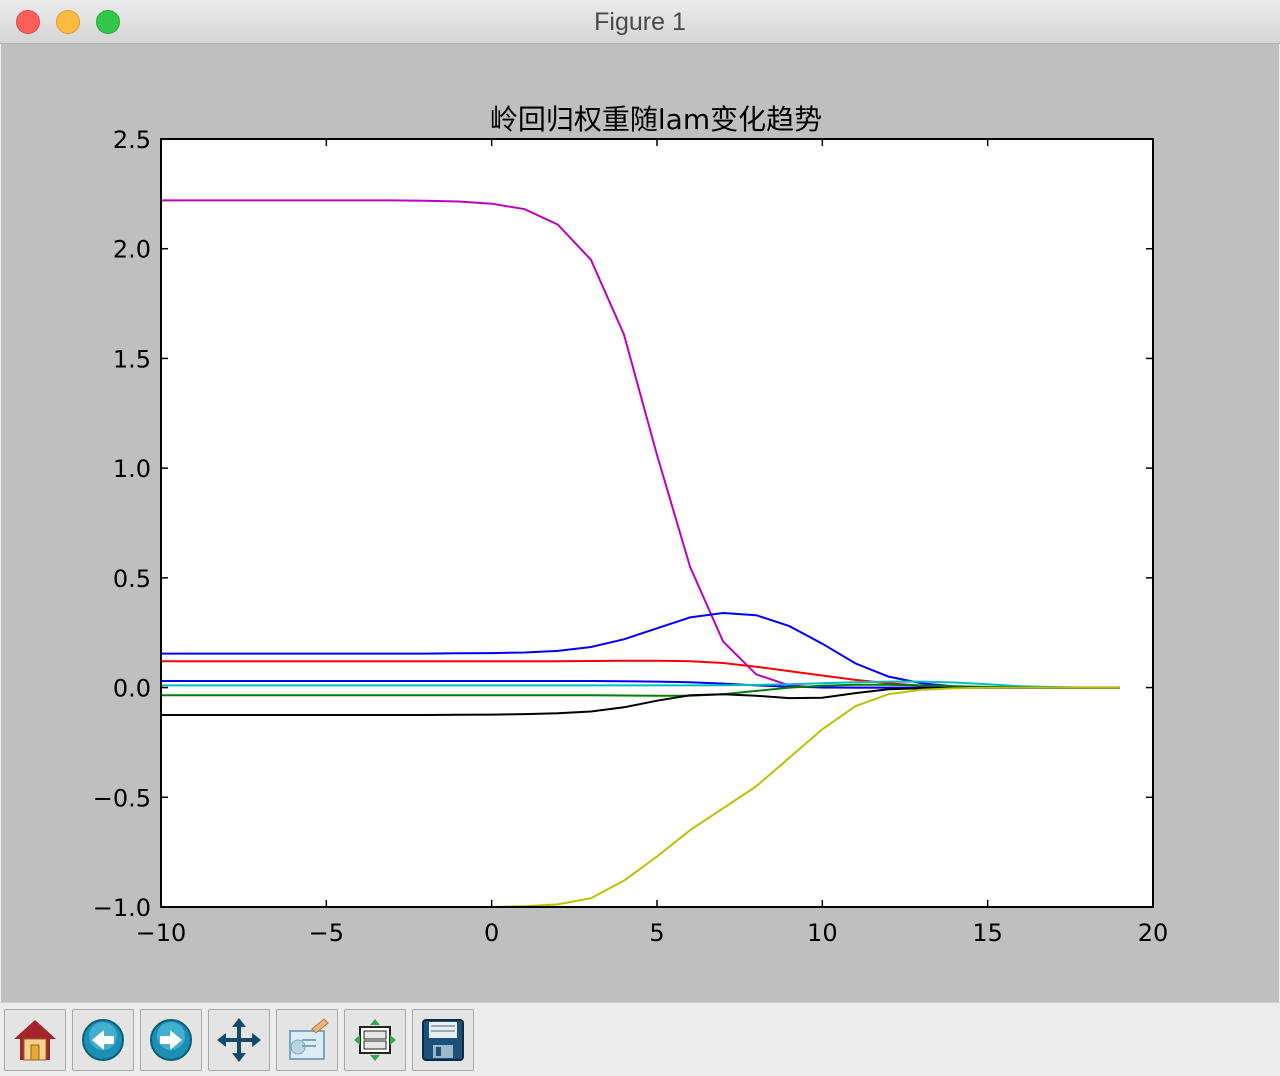 Image resolution: width=1280 pixels, height=1076 pixels. Describe the element at coordinates (656, 933) in the screenshot. I see `x-tick-label: 5` at that location.